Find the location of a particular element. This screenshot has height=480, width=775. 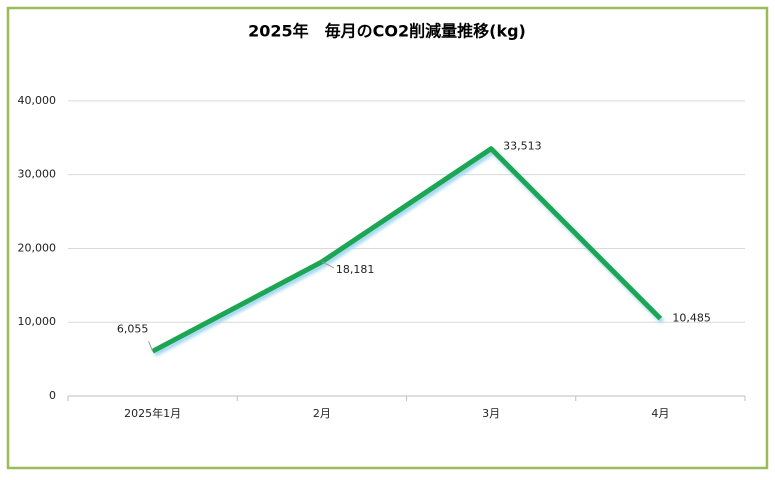

y-tick-label: 40,000 is located at coordinates (37, 100).